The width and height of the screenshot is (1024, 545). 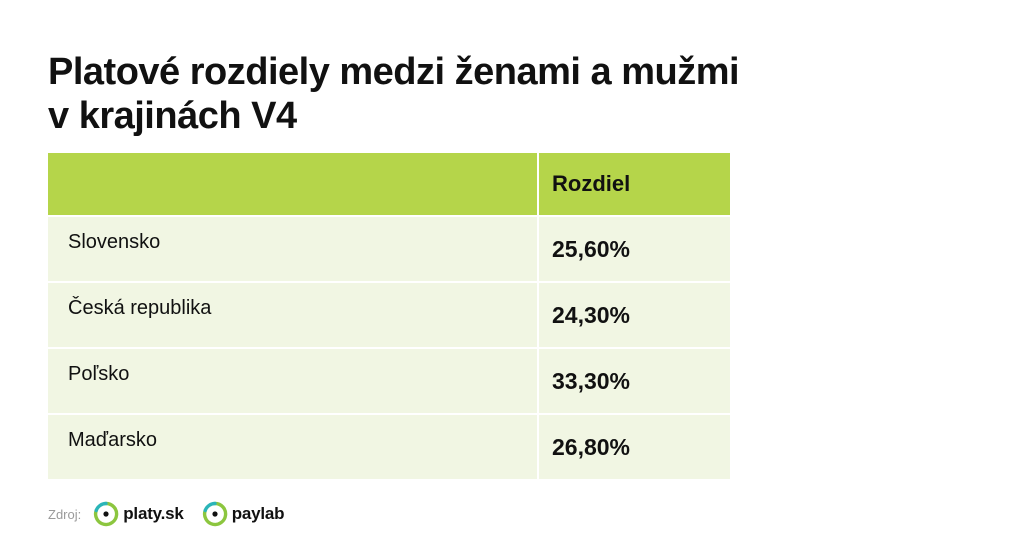 I want to click on paylab-brand: paylab, so click(x=243, y=514).